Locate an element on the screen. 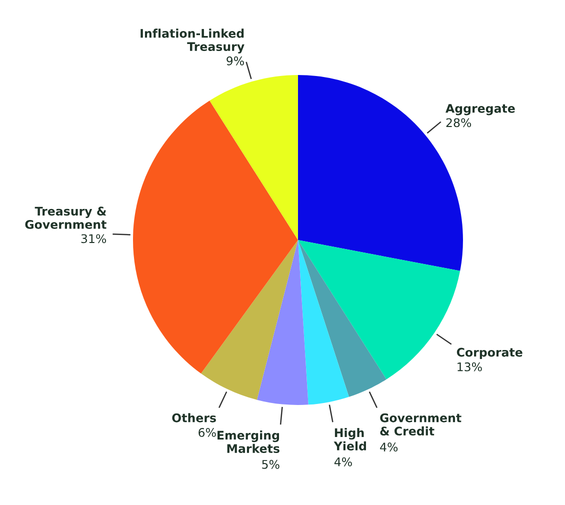  slice-label: Emerging Markets is located at coordinates (249, 441).